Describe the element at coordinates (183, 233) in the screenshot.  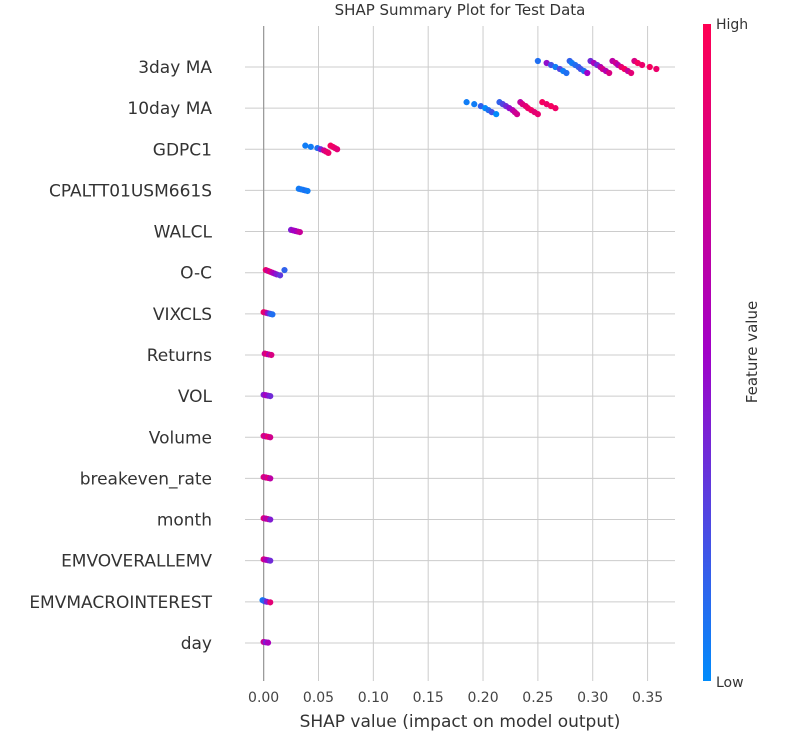
I see `feature-label: WALCL` at that location.